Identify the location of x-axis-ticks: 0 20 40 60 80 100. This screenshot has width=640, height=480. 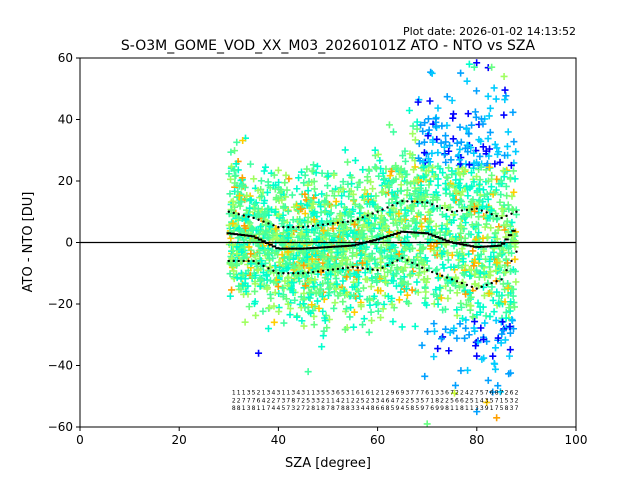
(331, 437).